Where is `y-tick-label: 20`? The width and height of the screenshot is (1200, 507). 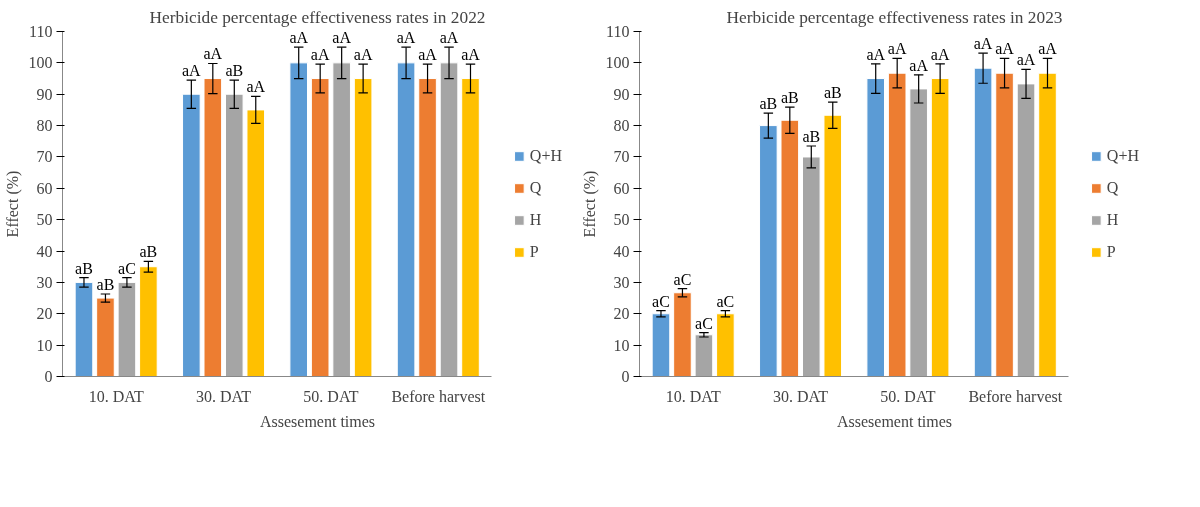
y-tick-label: 20 is located at coordinates (621, 314).